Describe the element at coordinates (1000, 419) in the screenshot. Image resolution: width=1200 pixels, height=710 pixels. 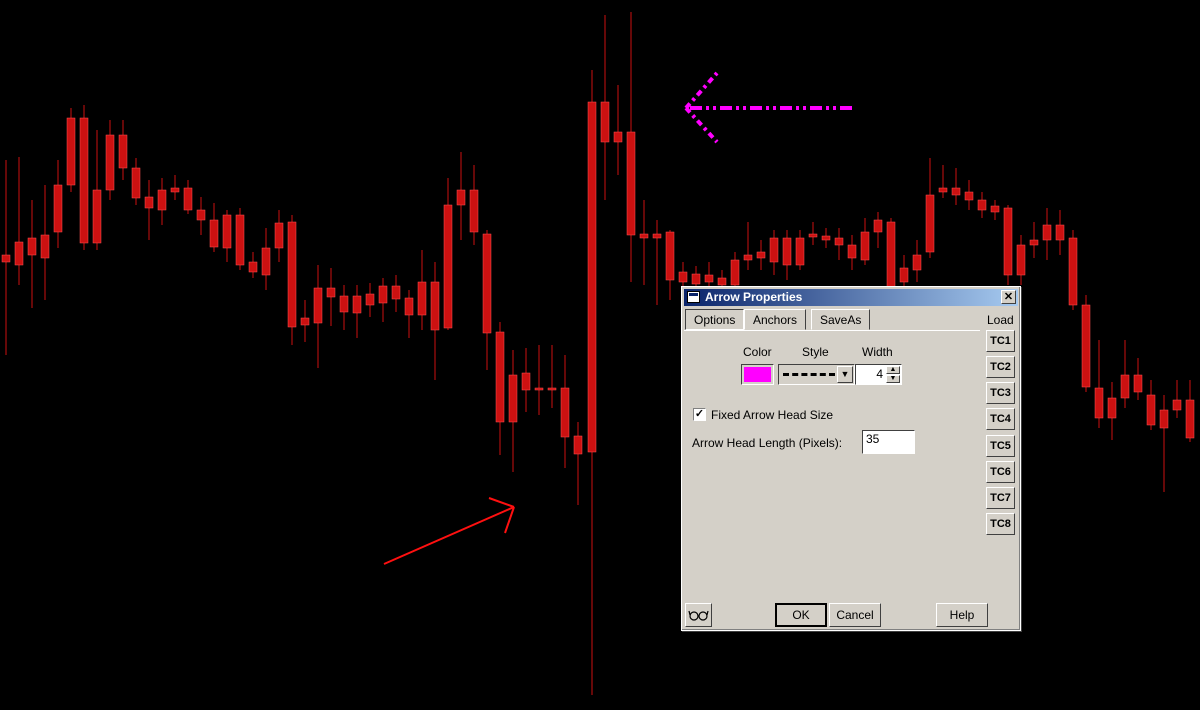
I see `tc4-button: TC4` at that location.